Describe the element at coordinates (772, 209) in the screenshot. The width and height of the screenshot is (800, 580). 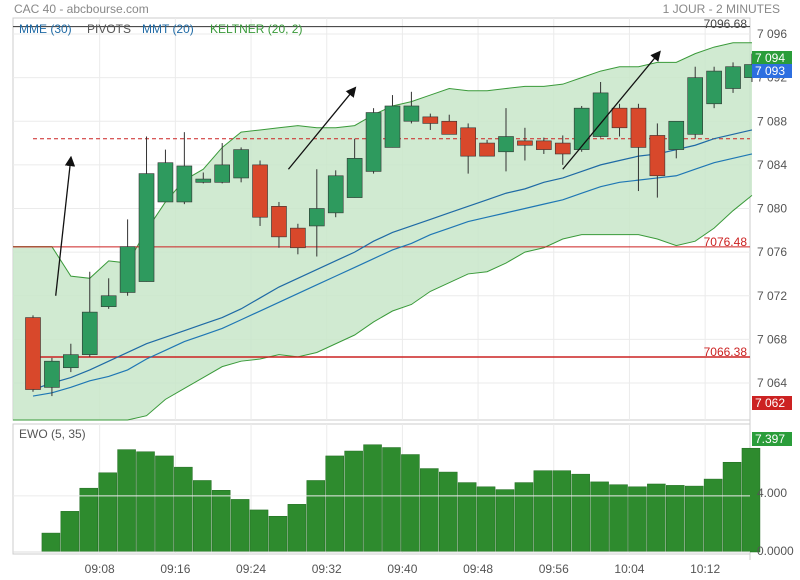
I see `price-tick-label: 7 080` at that location.